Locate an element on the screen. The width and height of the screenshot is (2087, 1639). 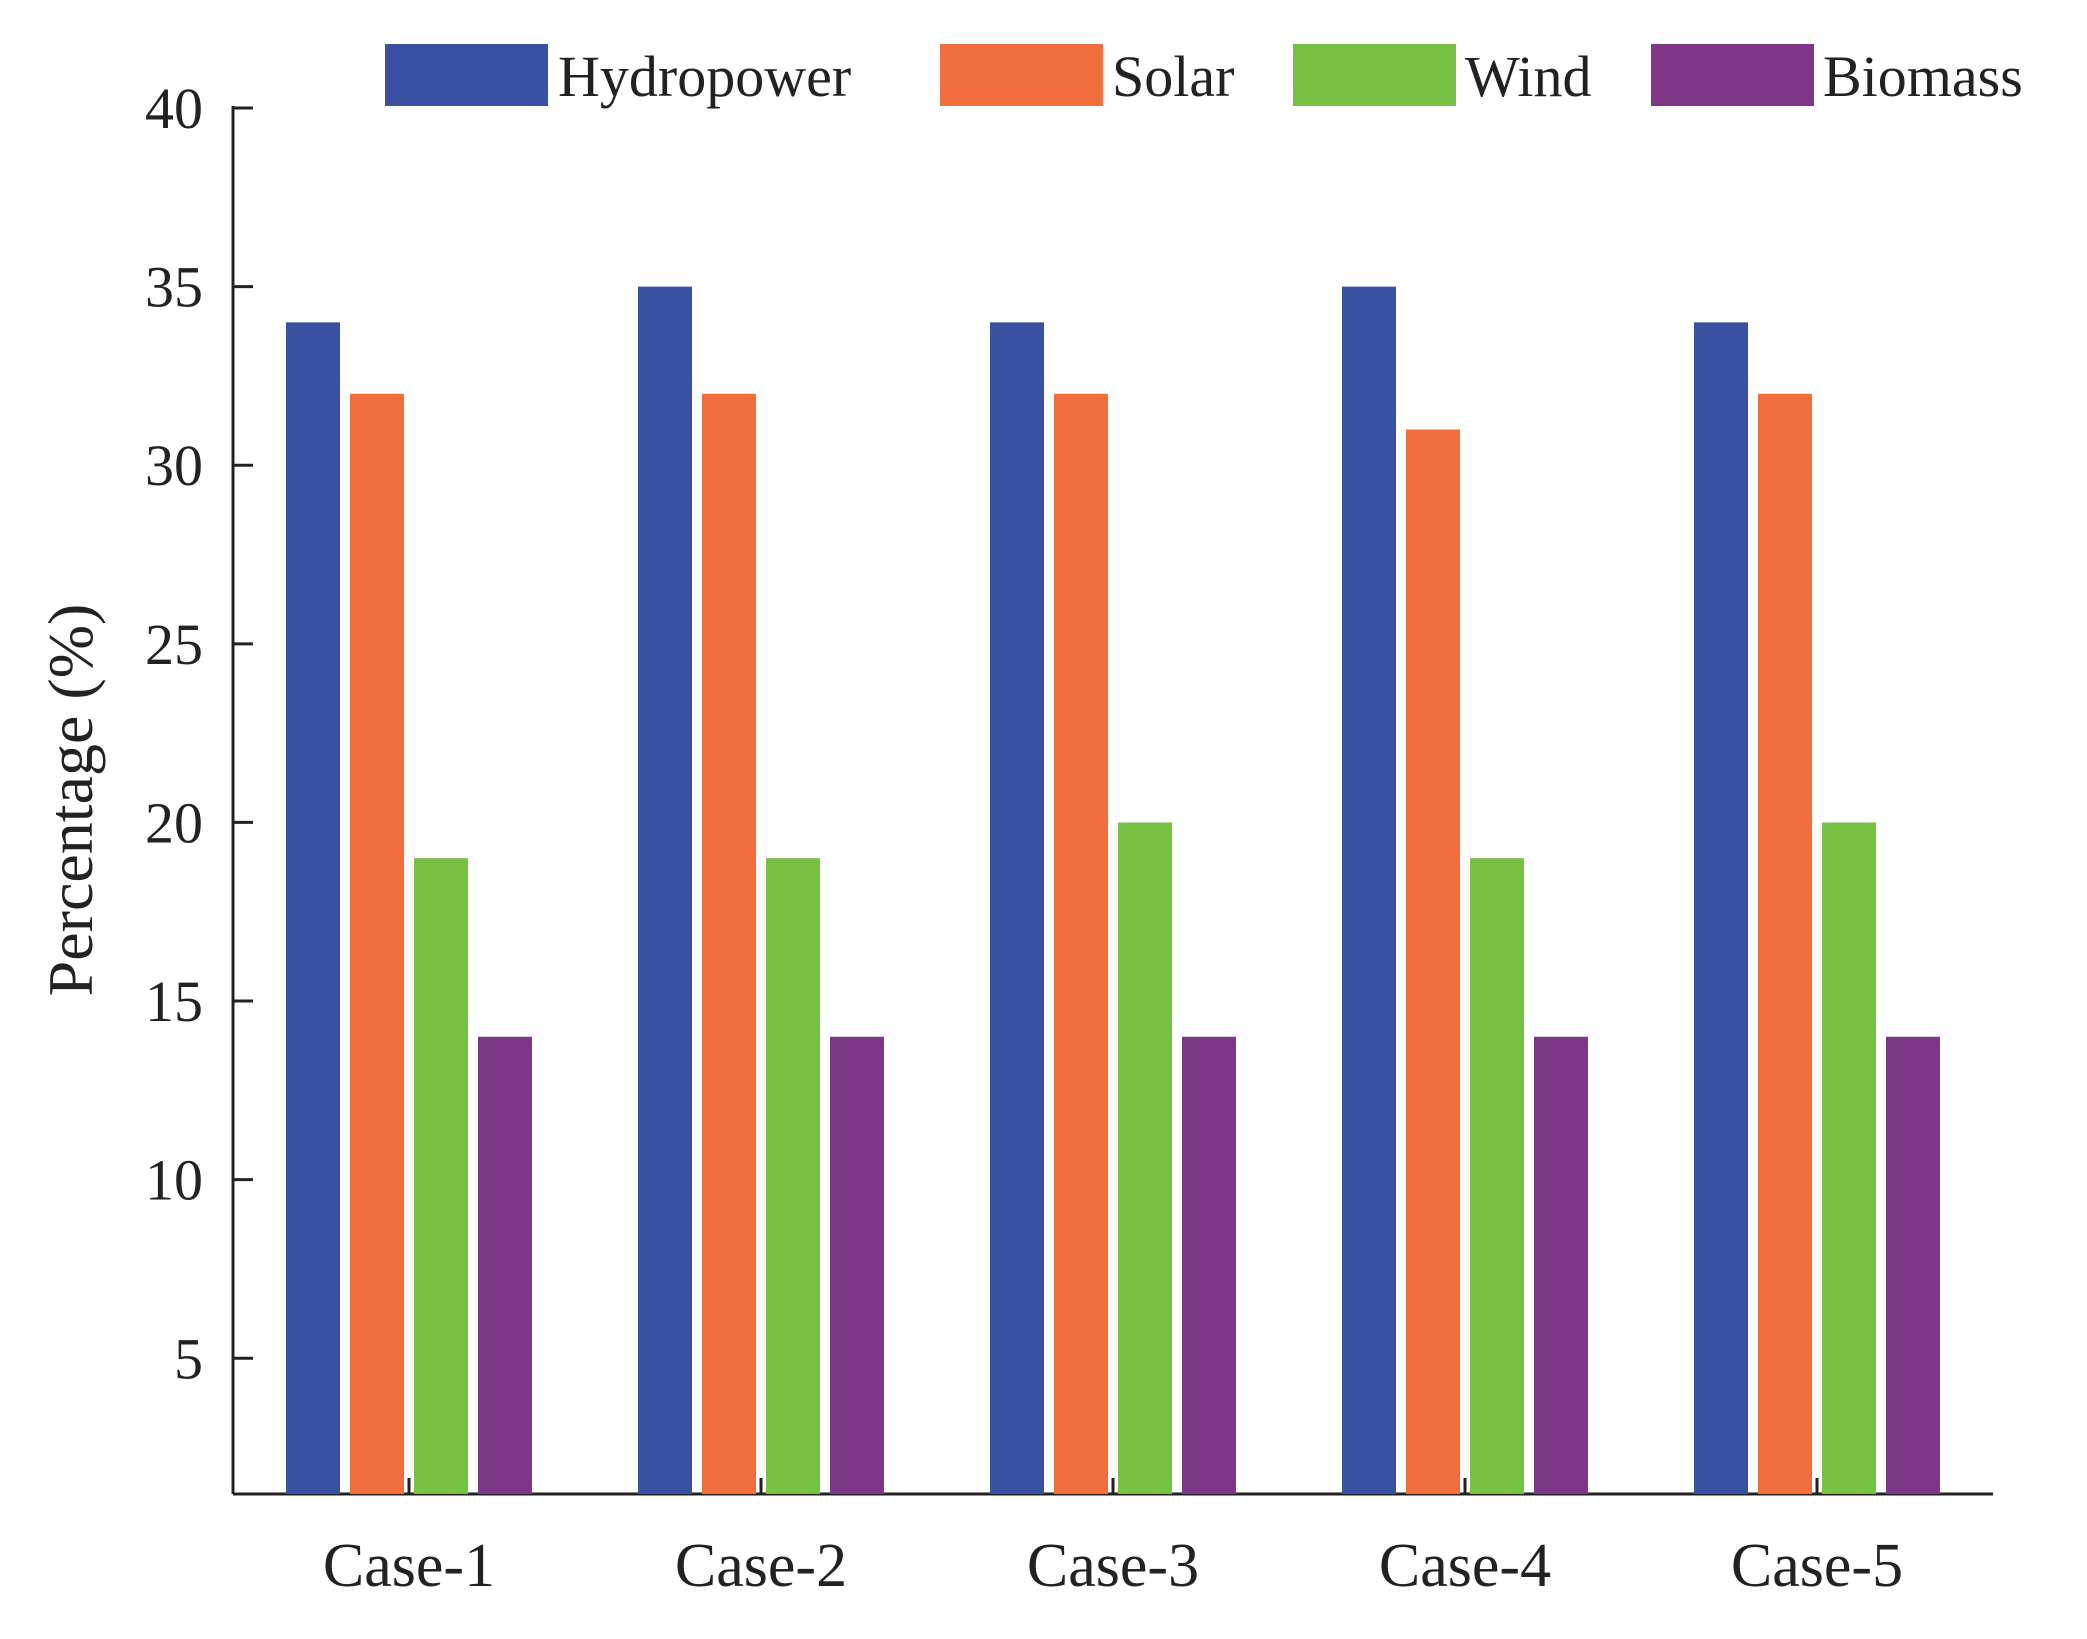
x-tick-label: Case-3 is located at coordinates (1113, 1566).